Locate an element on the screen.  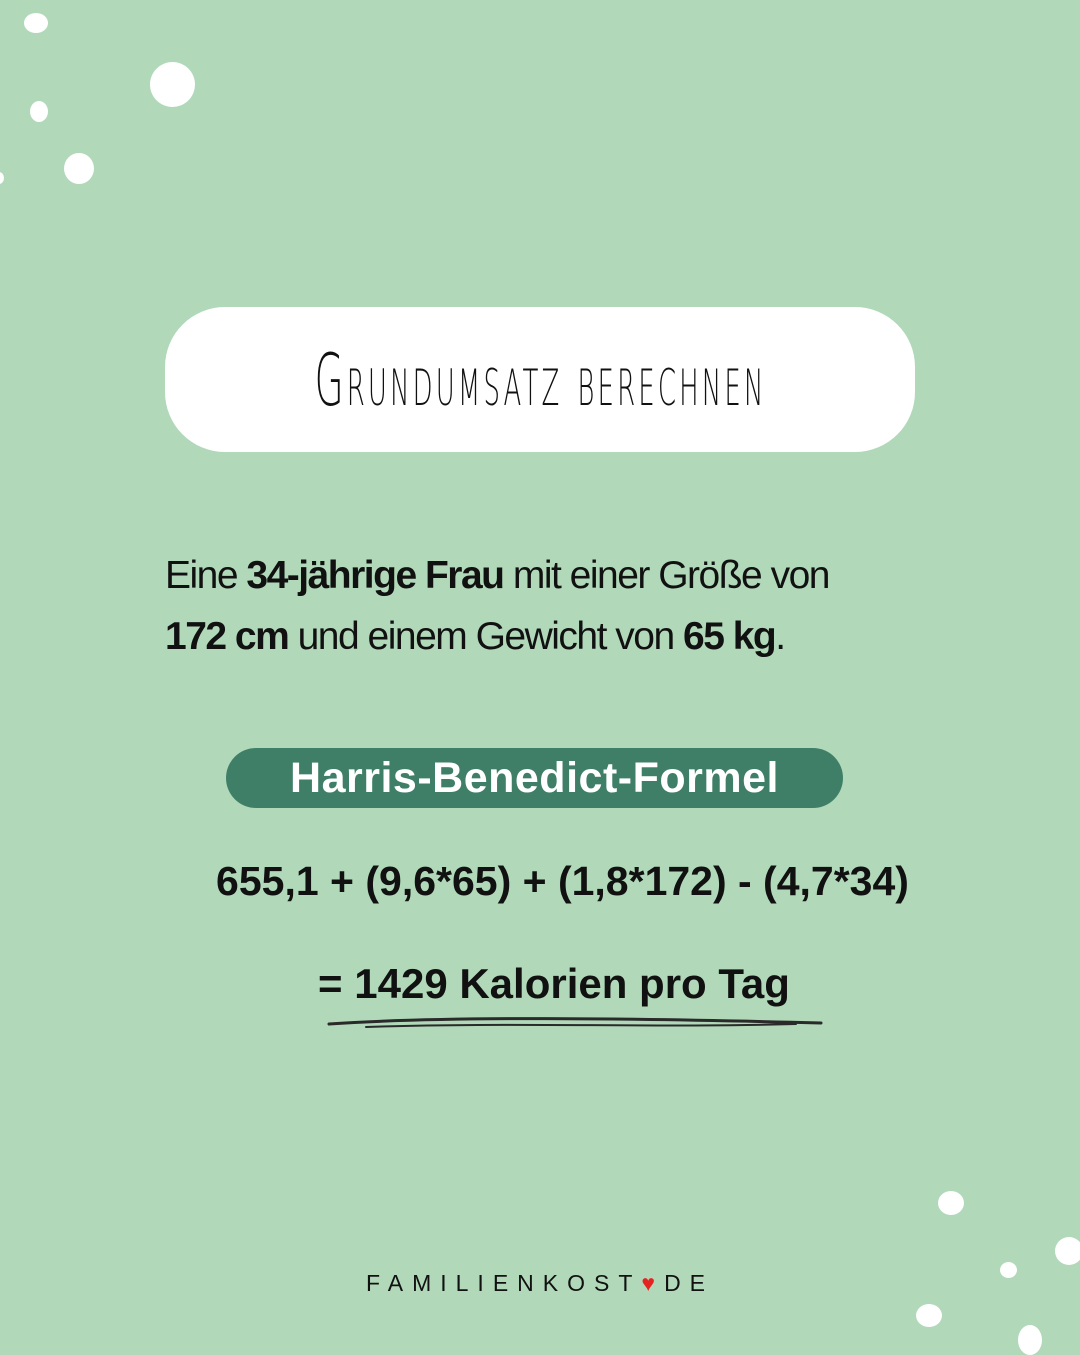
intro-age: 34-jährige Frau is located at coordinates (375, 575).